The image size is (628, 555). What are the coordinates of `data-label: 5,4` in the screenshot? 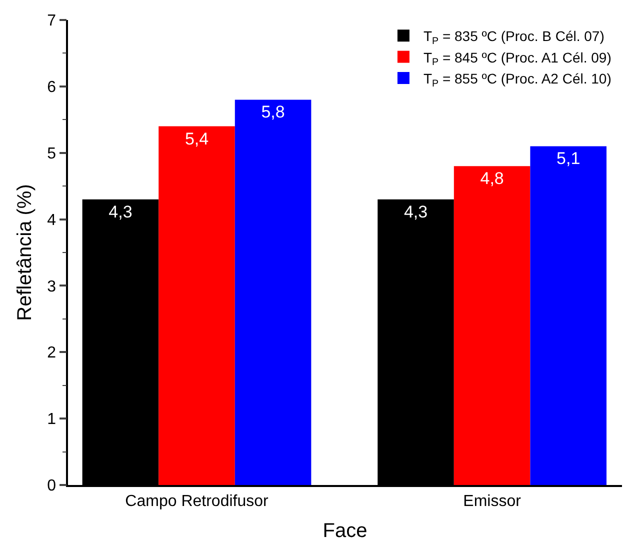 It's located at (196, 138).